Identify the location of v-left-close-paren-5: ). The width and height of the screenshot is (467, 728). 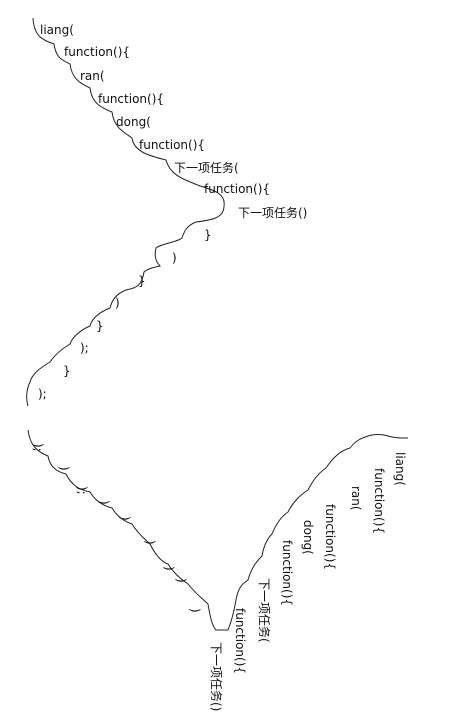
(169, 568).